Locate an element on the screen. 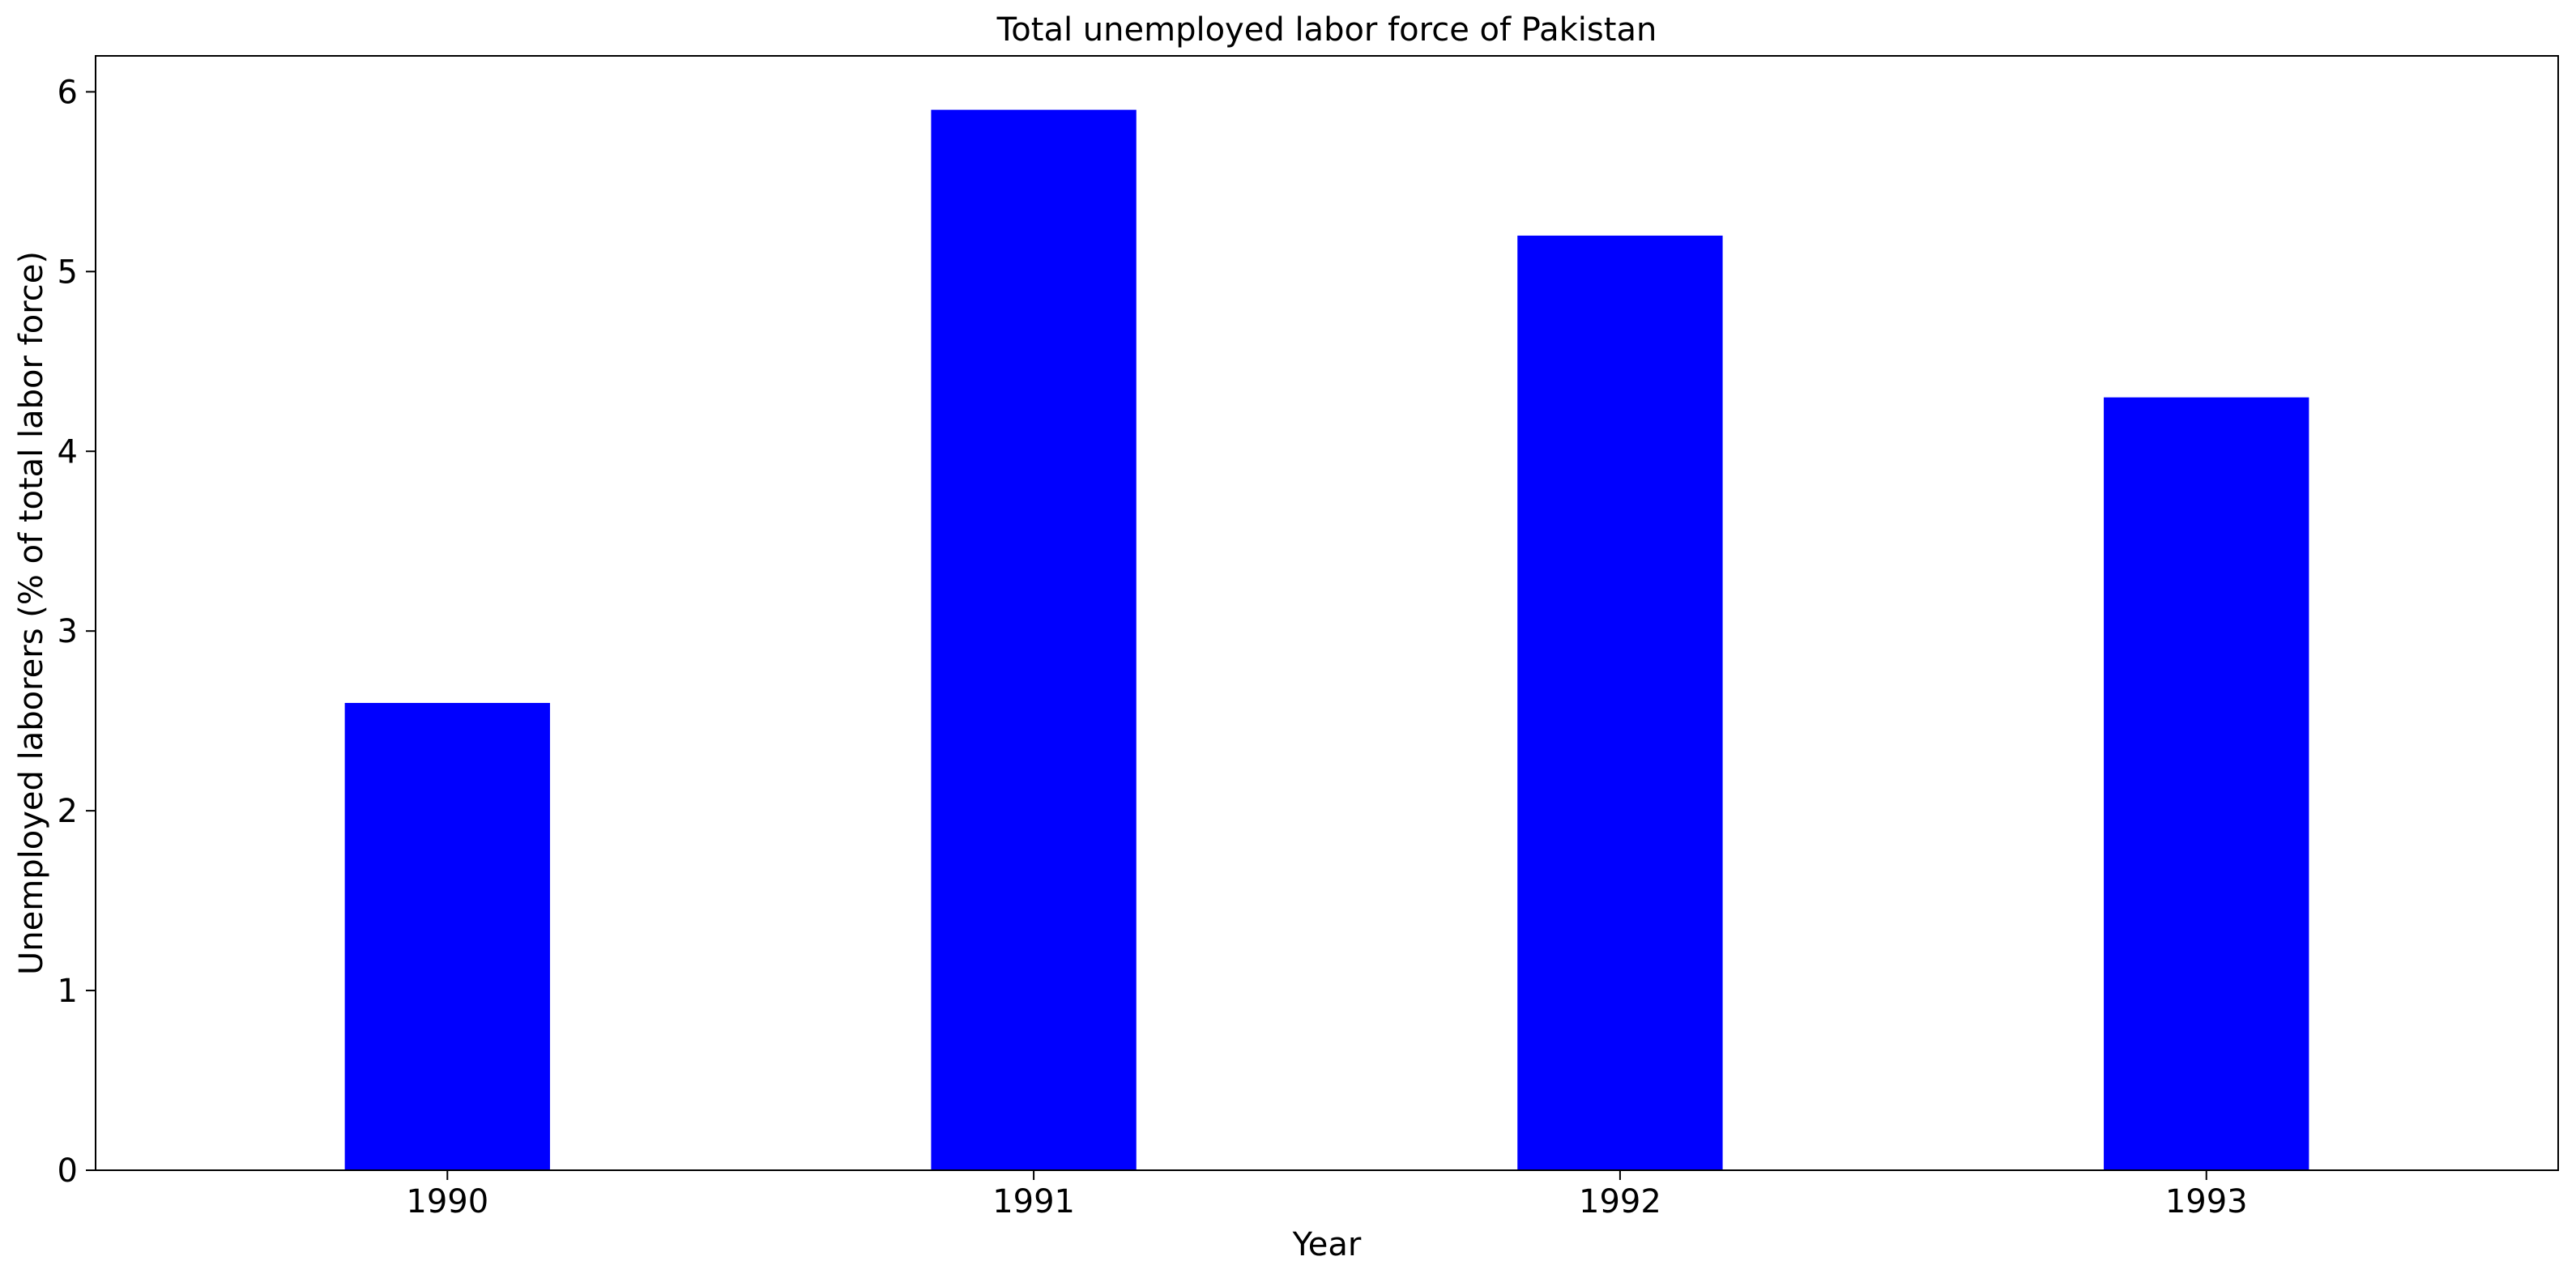  y-tick-label: 5 is located at coordinates (68, 272).